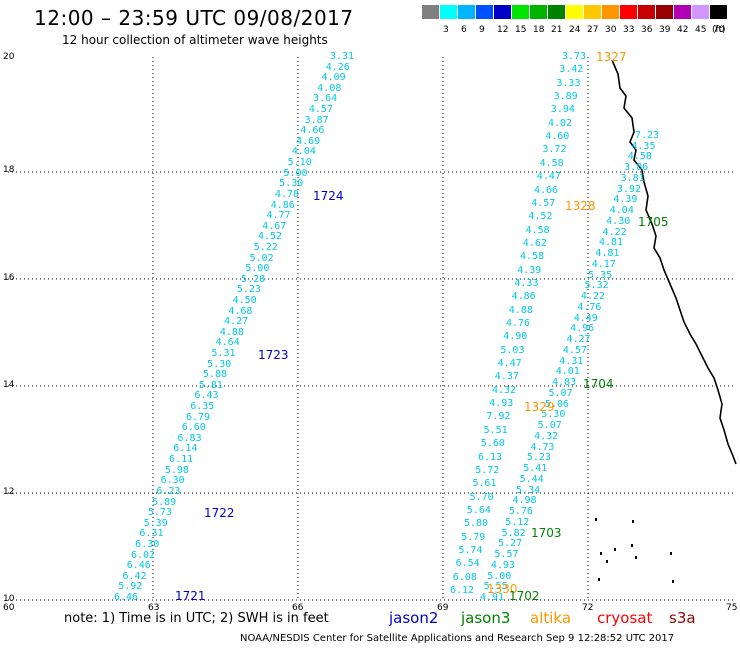 The width and height of the screenshot is (740, 650). What do you see at coordinates (470, 550) in the screenshot?
I see `wave-height-value: 5.74` at bounding box center [470, 550].